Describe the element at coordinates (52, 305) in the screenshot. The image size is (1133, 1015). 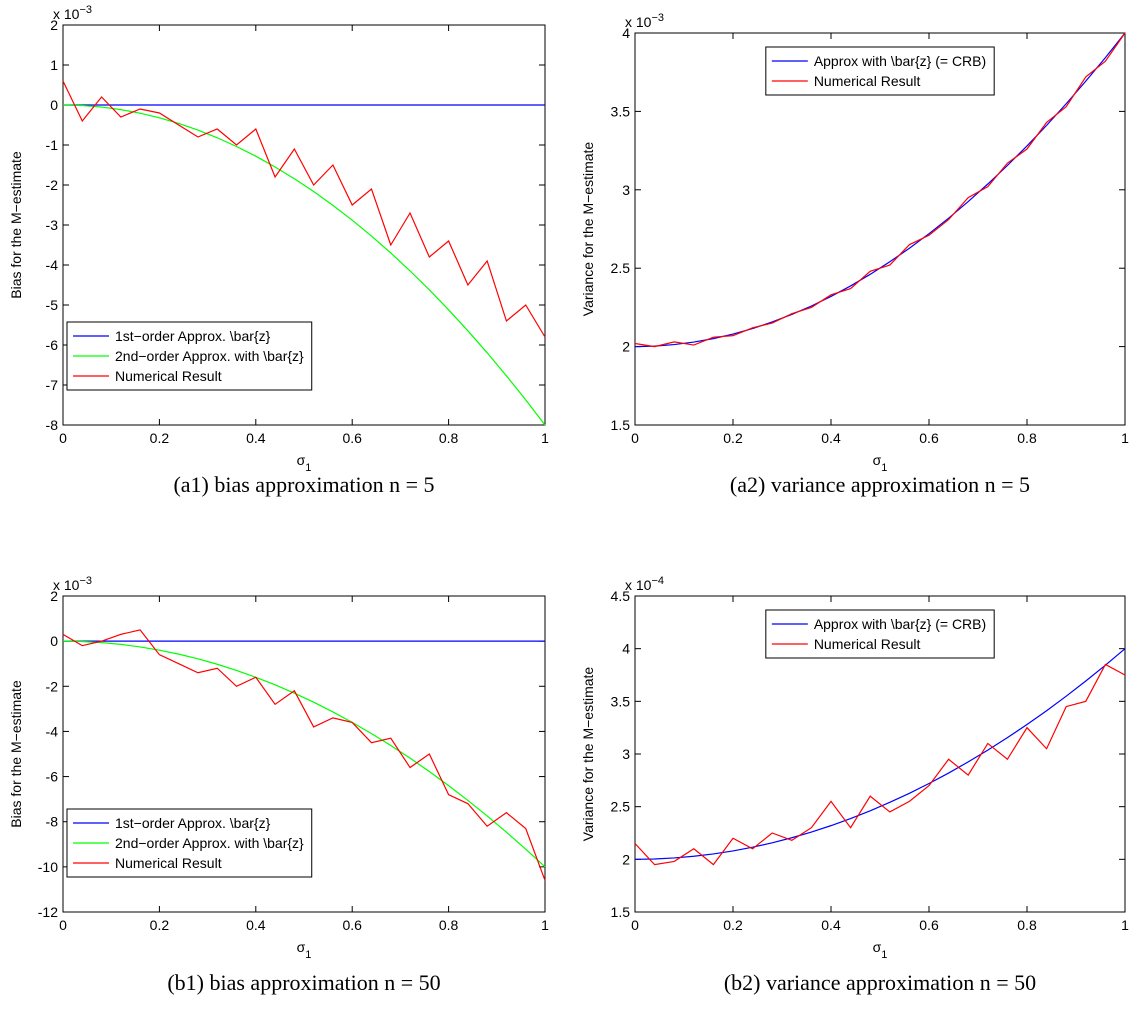
I see `y-tick-label: -5` at that location.